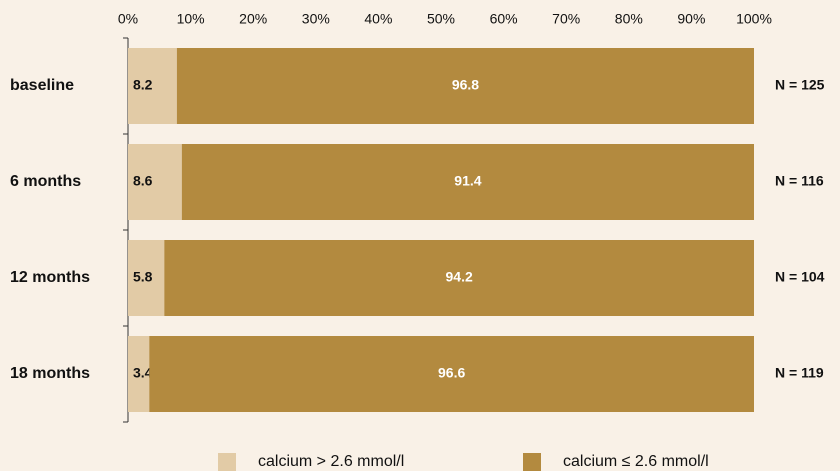 The width and height of the screenshot is (840, 471). Describe the element at coordinates (800, 85) in the screenshot. I see `row-annotation: N = 125` at that location.